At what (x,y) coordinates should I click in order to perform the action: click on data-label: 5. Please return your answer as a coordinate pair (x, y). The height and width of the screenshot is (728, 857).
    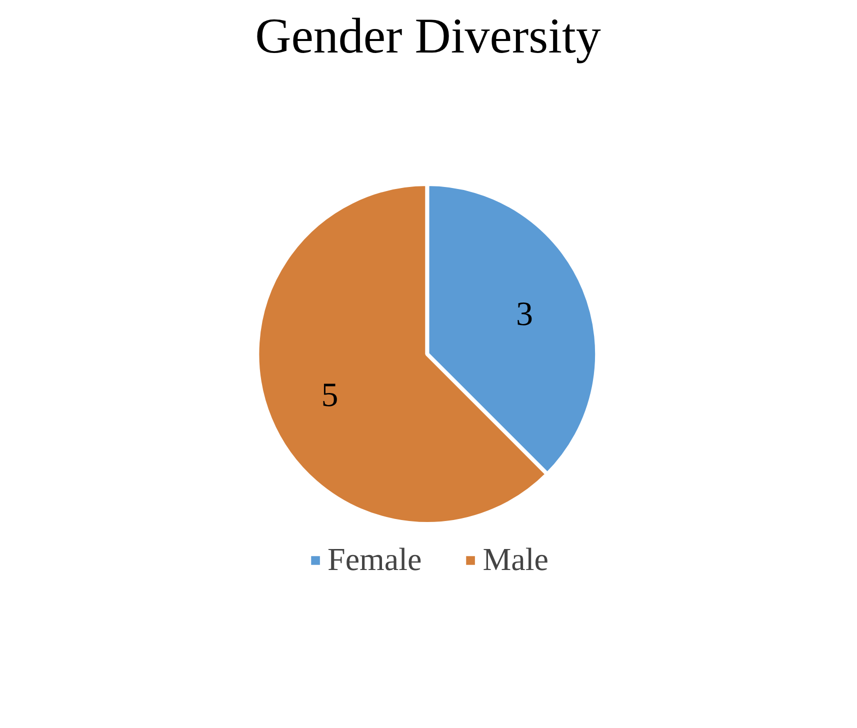
    Looking at the image, I should click on (329, 395).